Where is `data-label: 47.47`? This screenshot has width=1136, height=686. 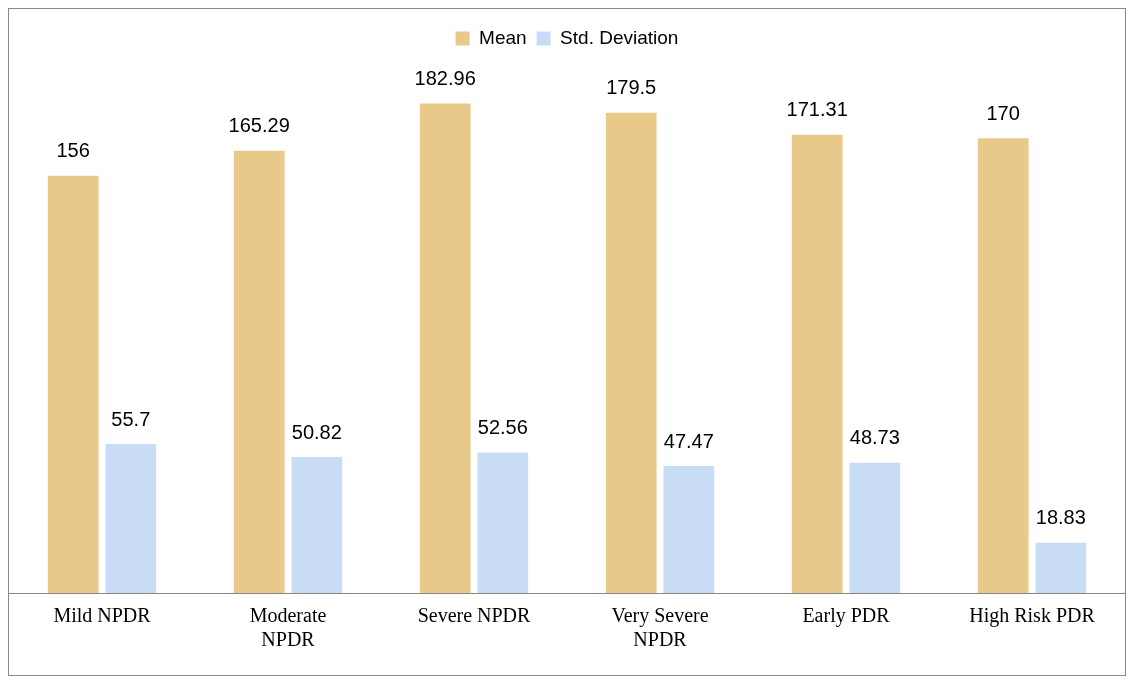 data-label: 47.47 is located at coordinates (688, 440).